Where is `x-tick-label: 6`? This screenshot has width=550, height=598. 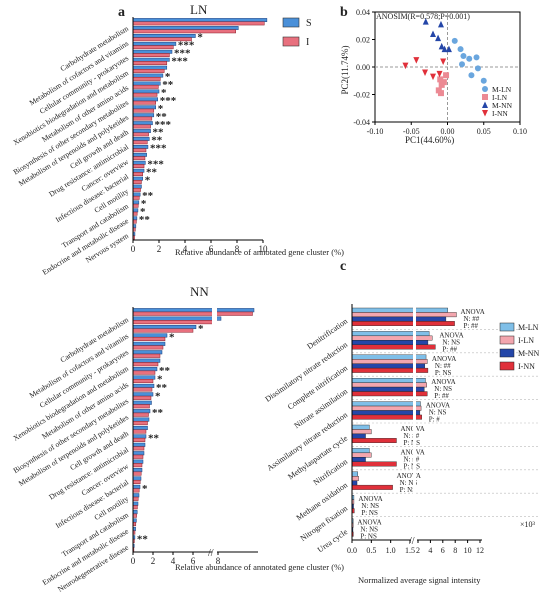 x-tick-label: 6 is located at coordinates (193, 561).